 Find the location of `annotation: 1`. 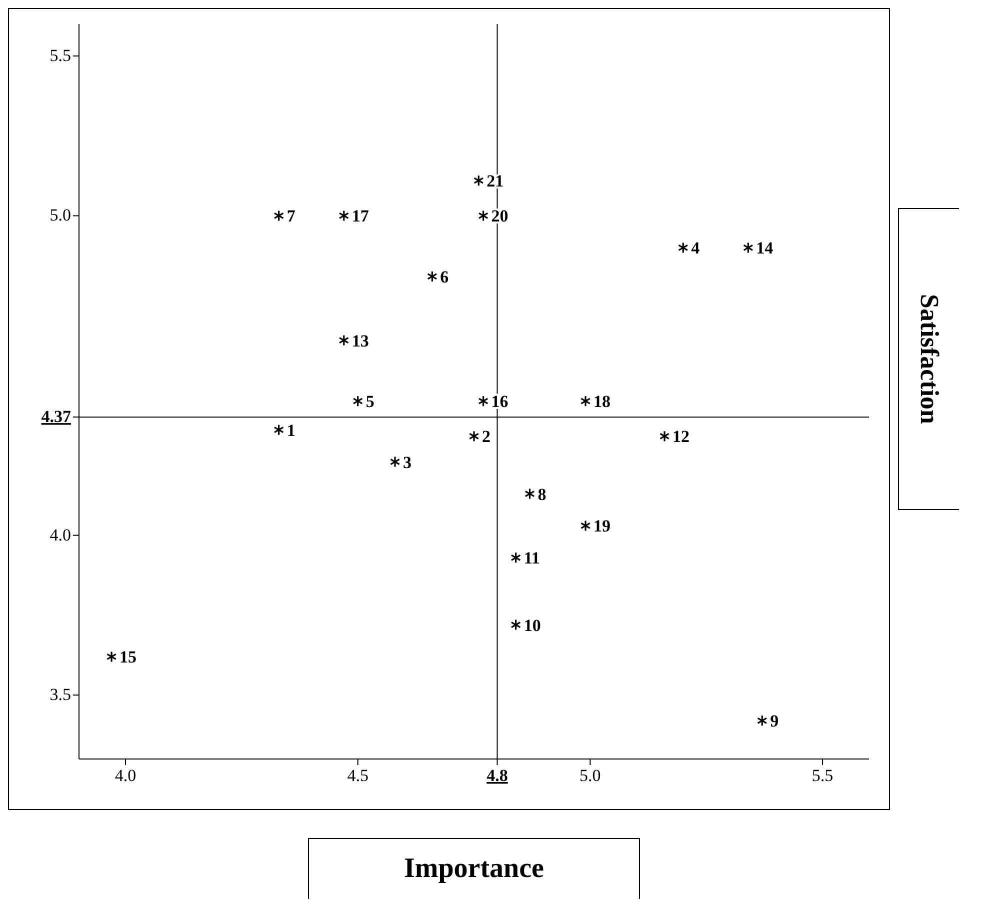

annotation: 1 is located at coordinates (291, 430).